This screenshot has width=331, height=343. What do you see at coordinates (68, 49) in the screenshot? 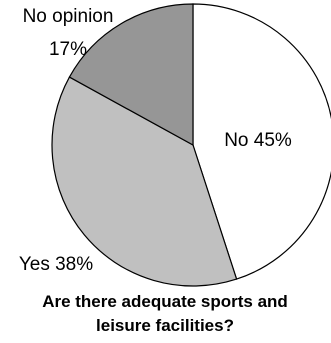
I see `slice-label-no-opinion-line-2: 17%` at bounding box center [68, 49].